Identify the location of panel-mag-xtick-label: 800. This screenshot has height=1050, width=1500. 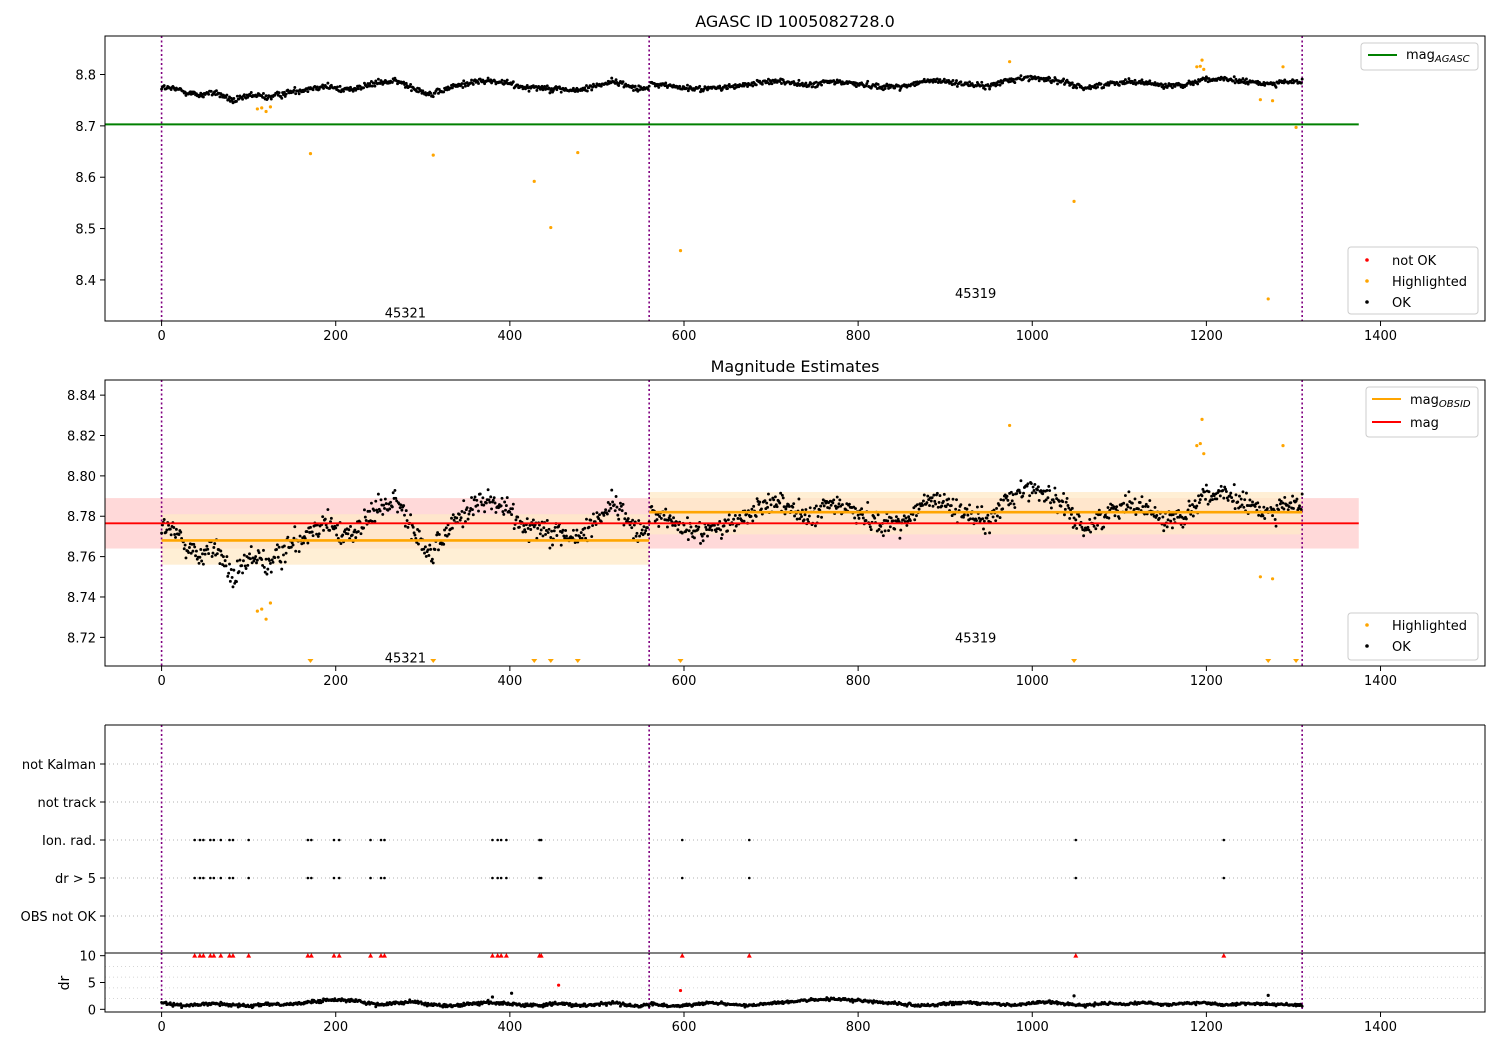
(858, 681).